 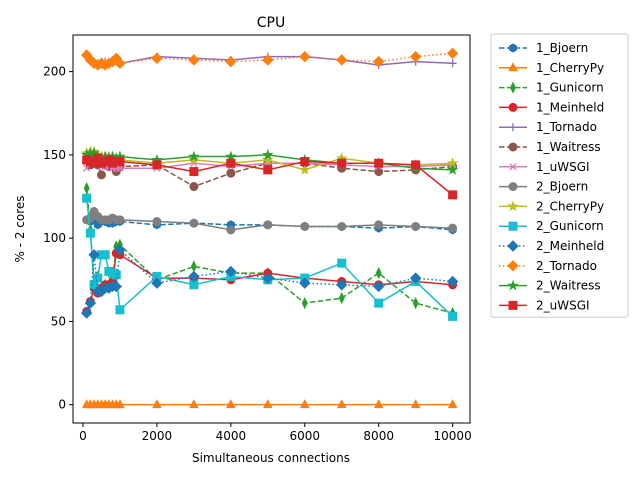 What do you see at coordinates (513, 246) in the screenshot?
I see `legend-marker-2-meinheld` at bounding box center [513, 246].